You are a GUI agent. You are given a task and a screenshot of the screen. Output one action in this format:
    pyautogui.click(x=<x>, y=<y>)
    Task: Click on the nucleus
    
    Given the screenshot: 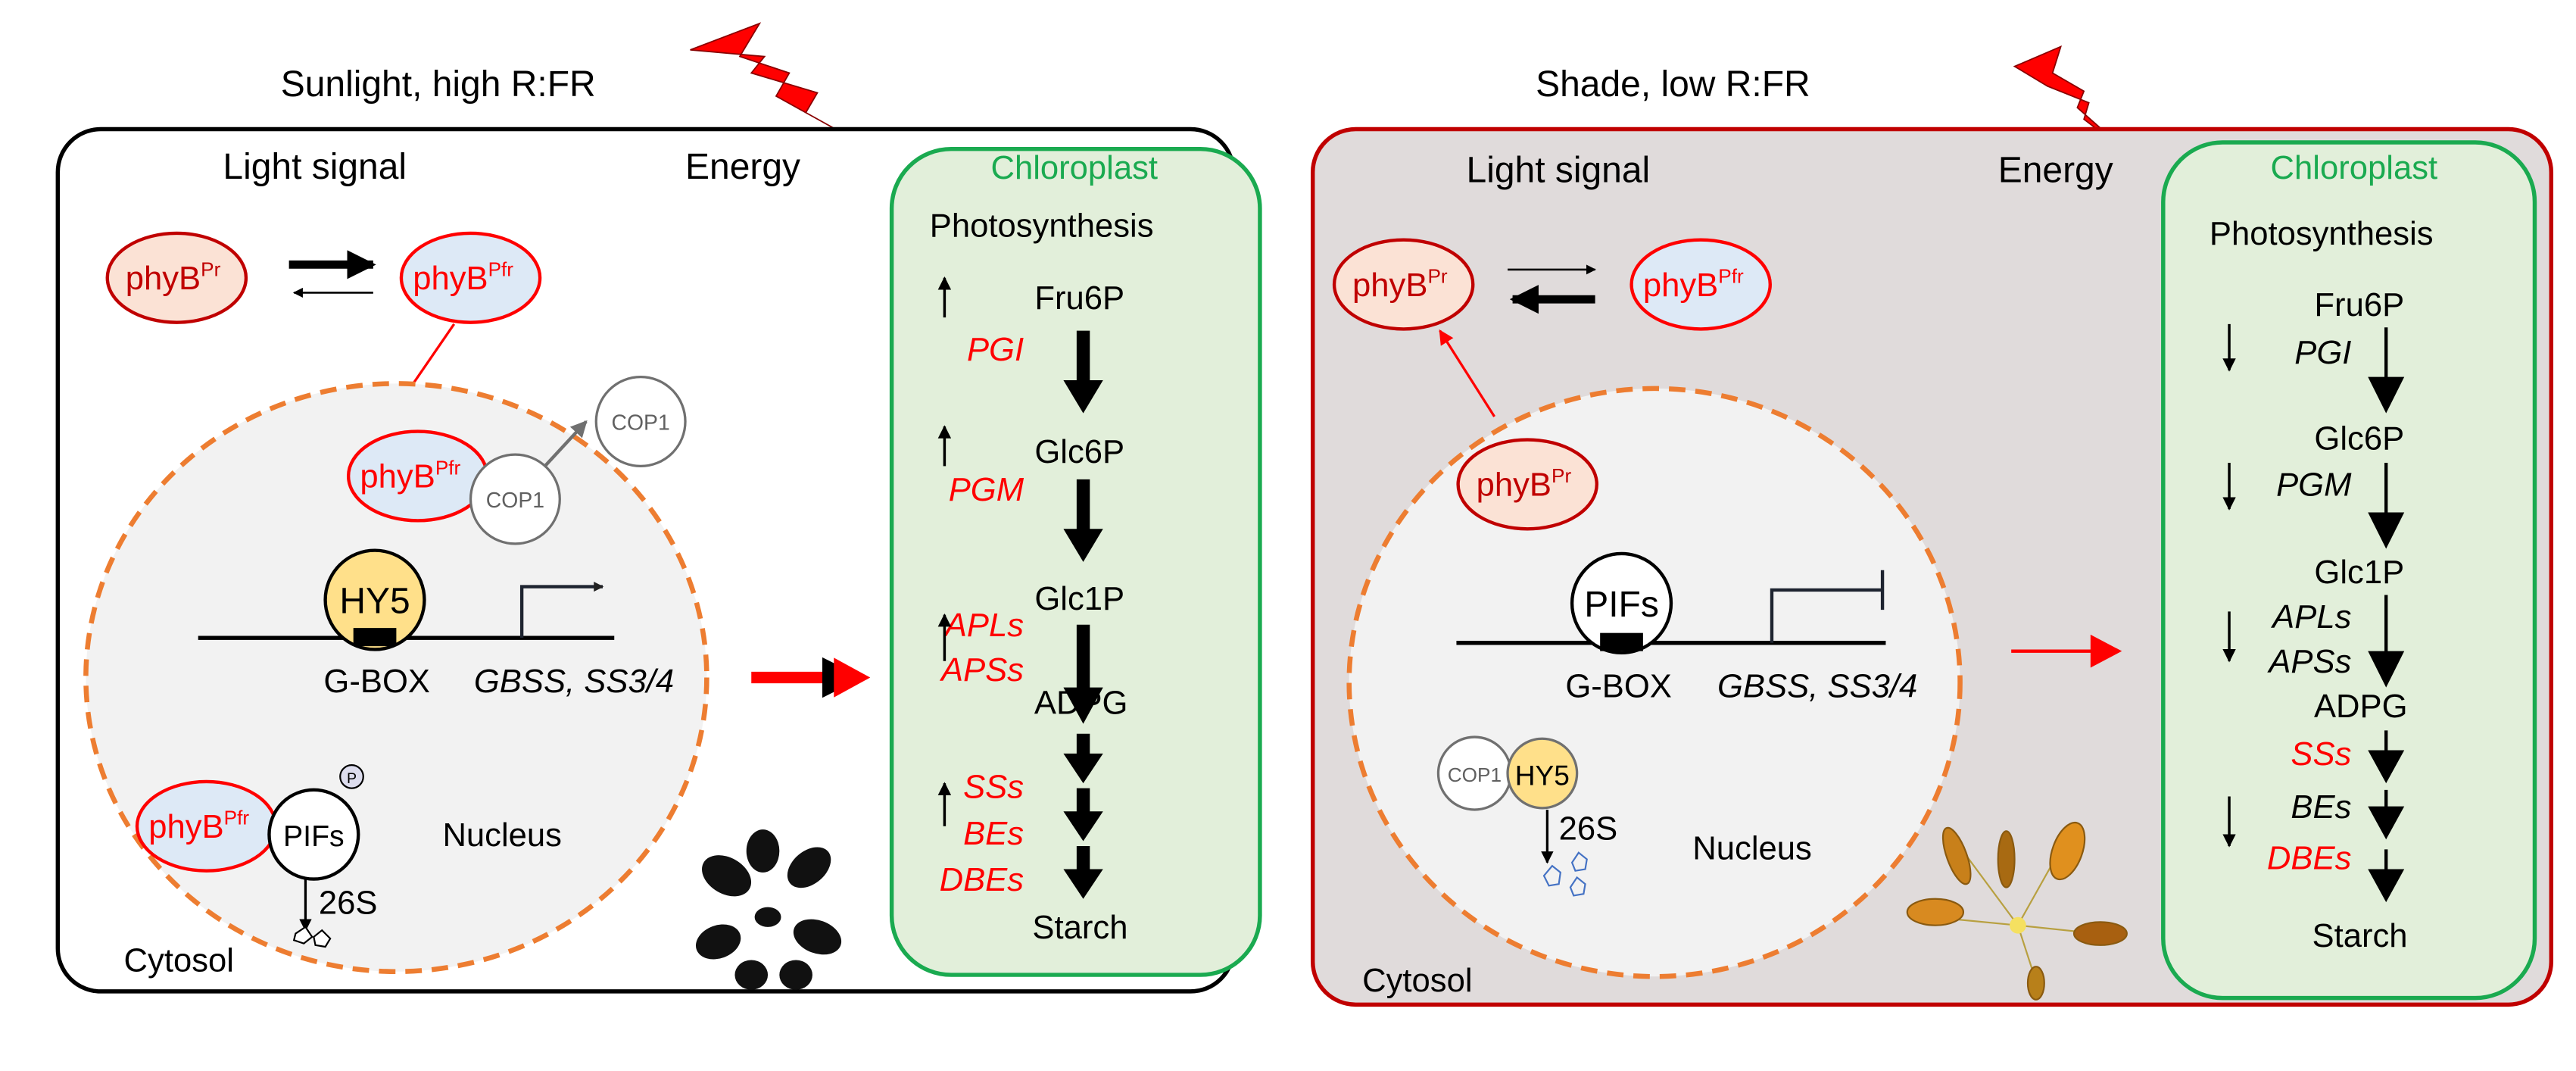 What is the action you would take?
    pyautogui.click(x=1654, y=682)
    